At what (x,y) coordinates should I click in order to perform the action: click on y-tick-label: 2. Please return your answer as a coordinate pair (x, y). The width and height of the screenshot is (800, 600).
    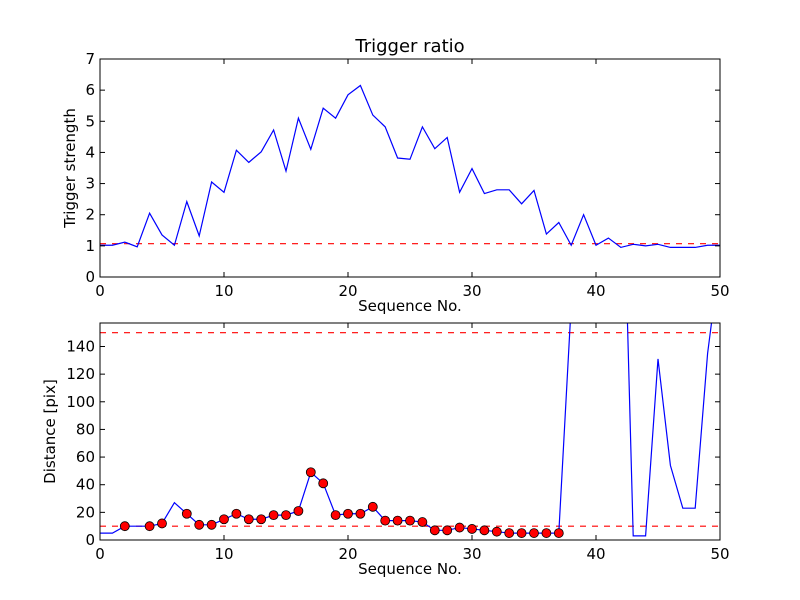
    Looking at the image, I should click on (90, 215).